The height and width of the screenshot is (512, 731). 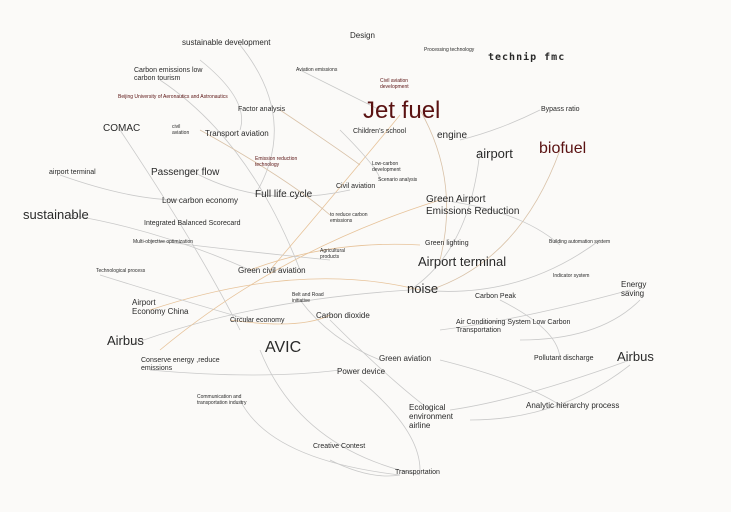 What do you see at coordinates (571, 276) in the screenshot?
I see `node-indicator-system: Indicator system` at bounding box center [571, 276].